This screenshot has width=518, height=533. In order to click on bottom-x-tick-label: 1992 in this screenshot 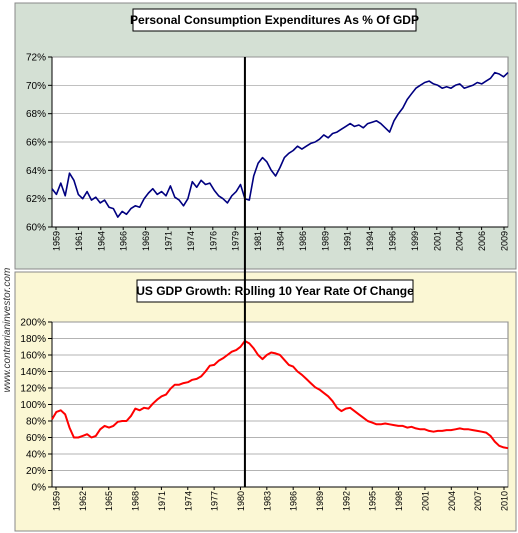, I will do `click(346, 501)`.